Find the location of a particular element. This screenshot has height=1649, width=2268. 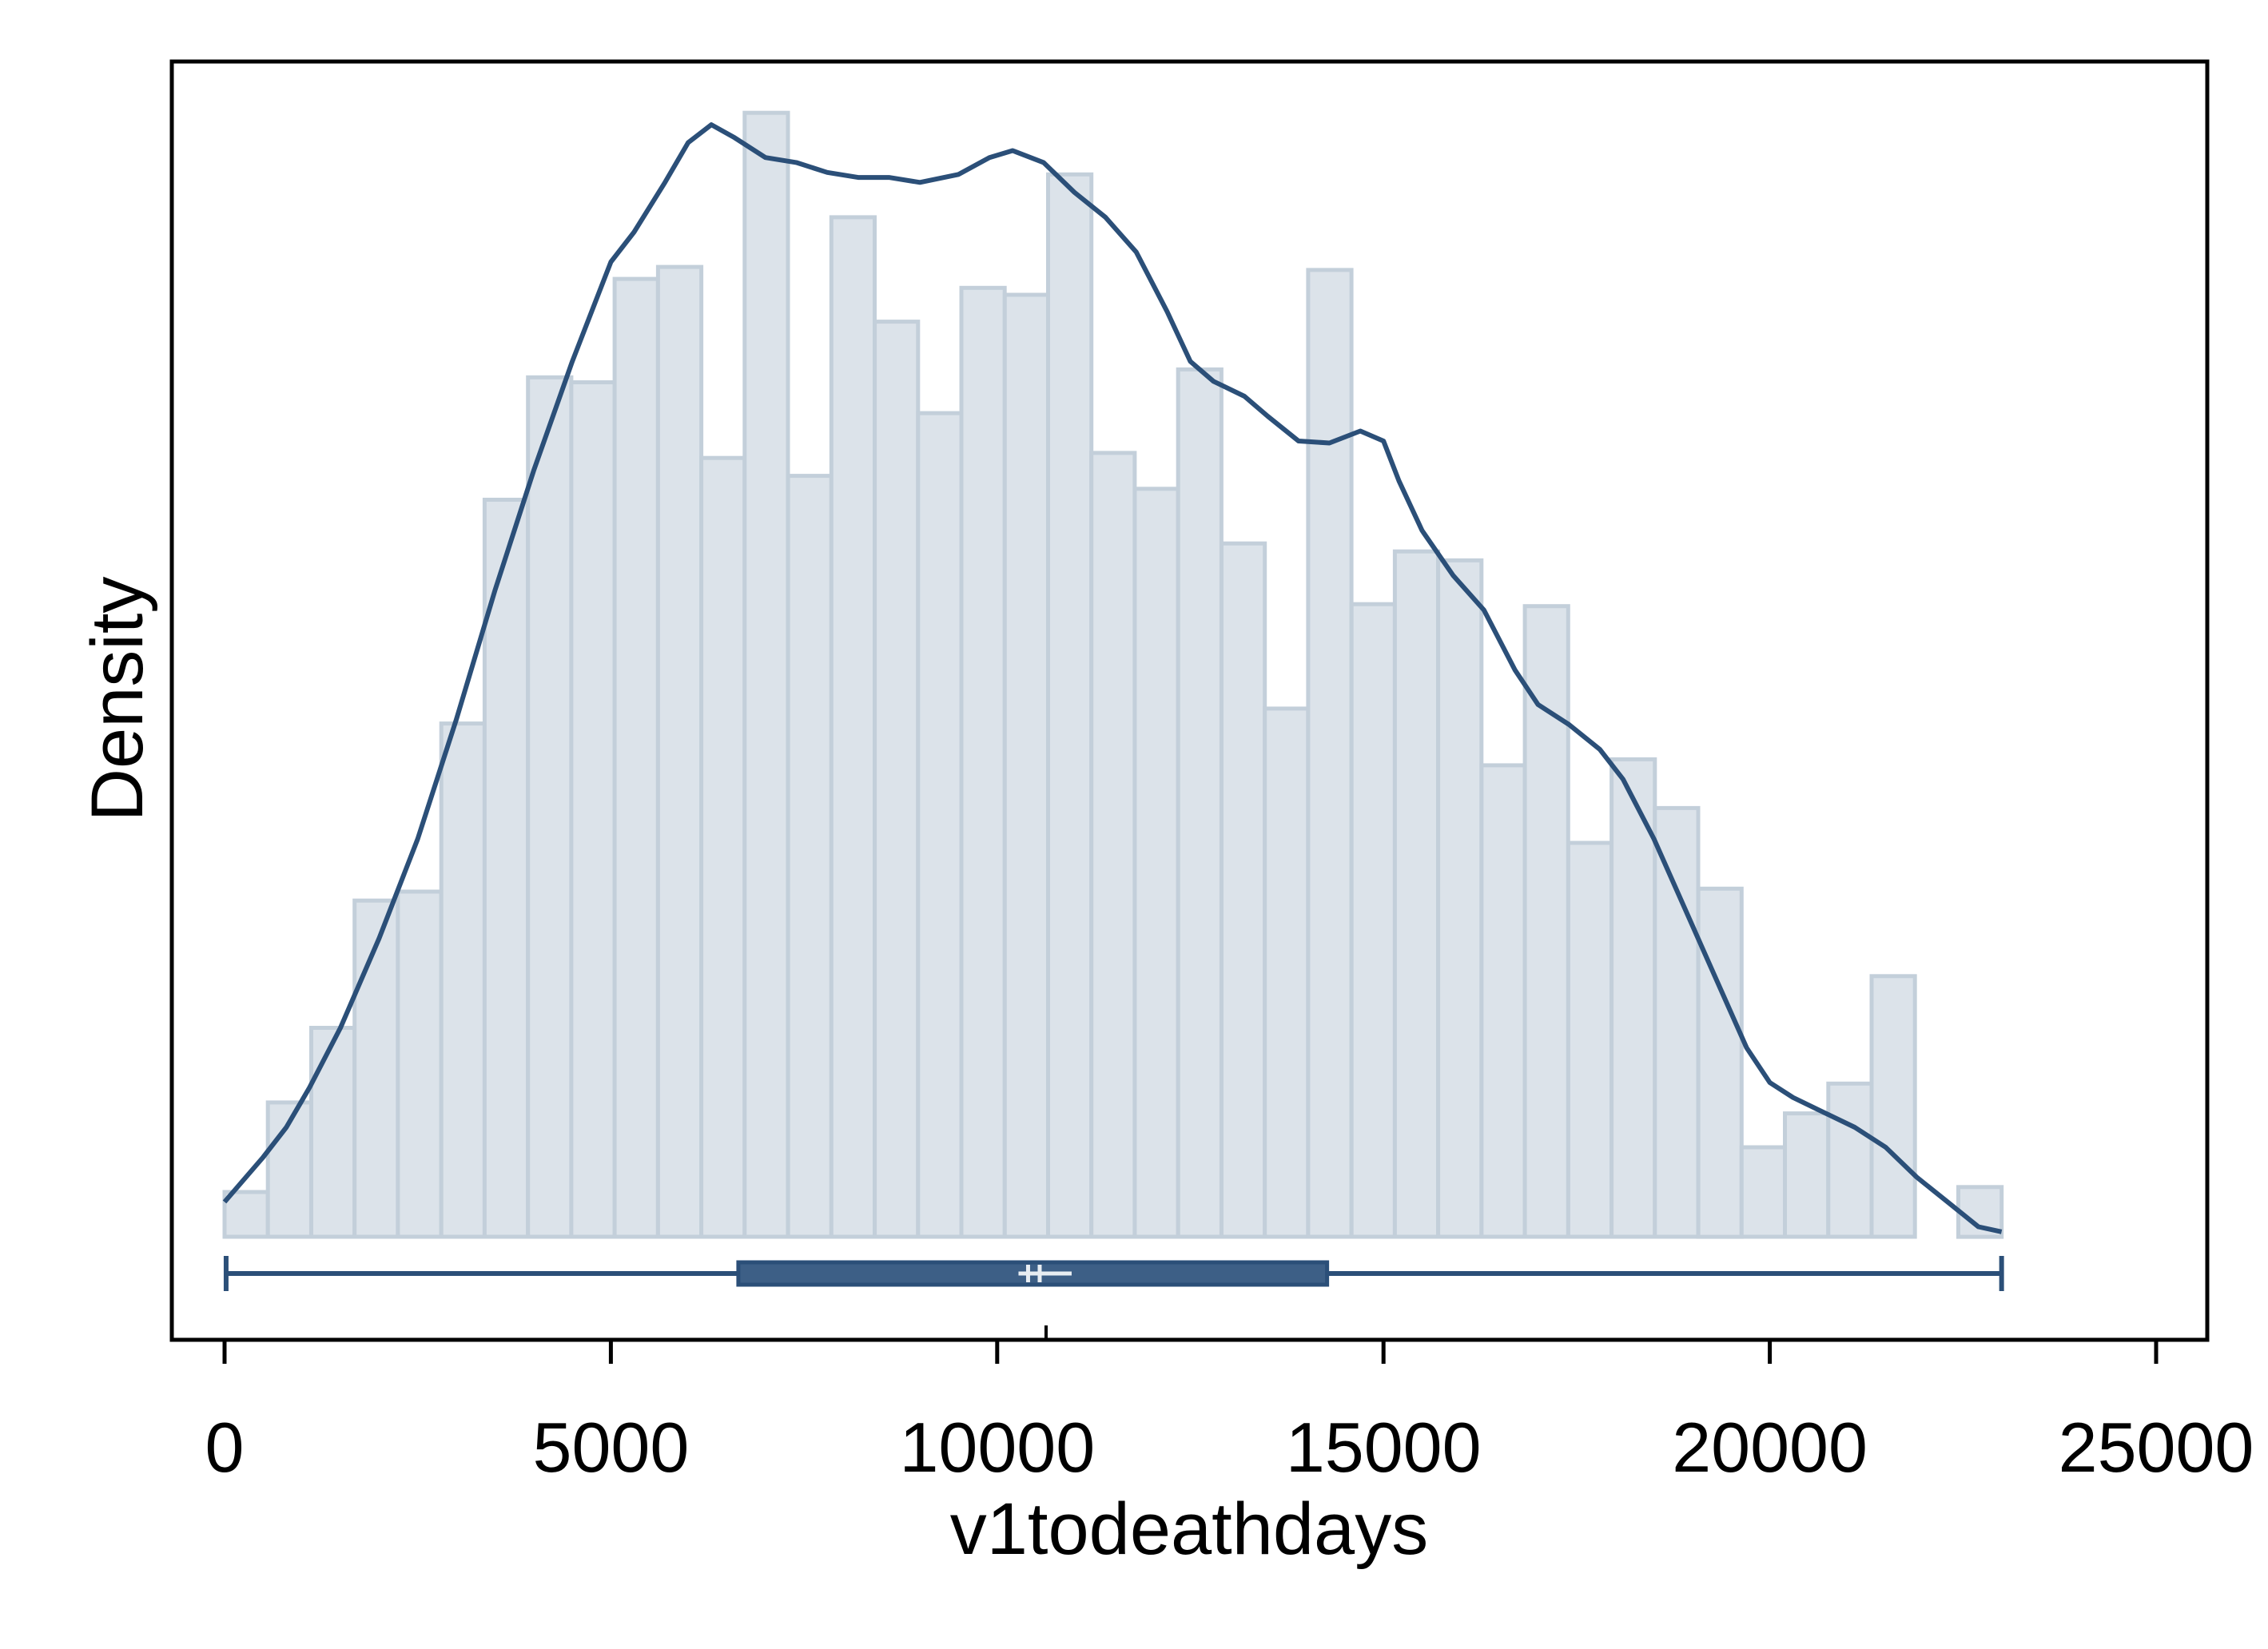

y-axis-title: Density is located at coordinates (117, 699).